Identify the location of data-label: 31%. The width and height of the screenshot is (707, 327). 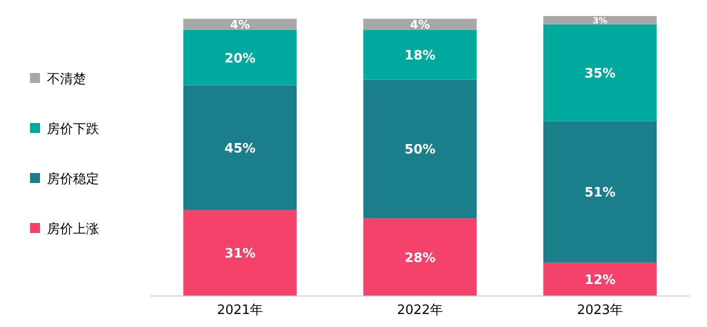
(240, 254).